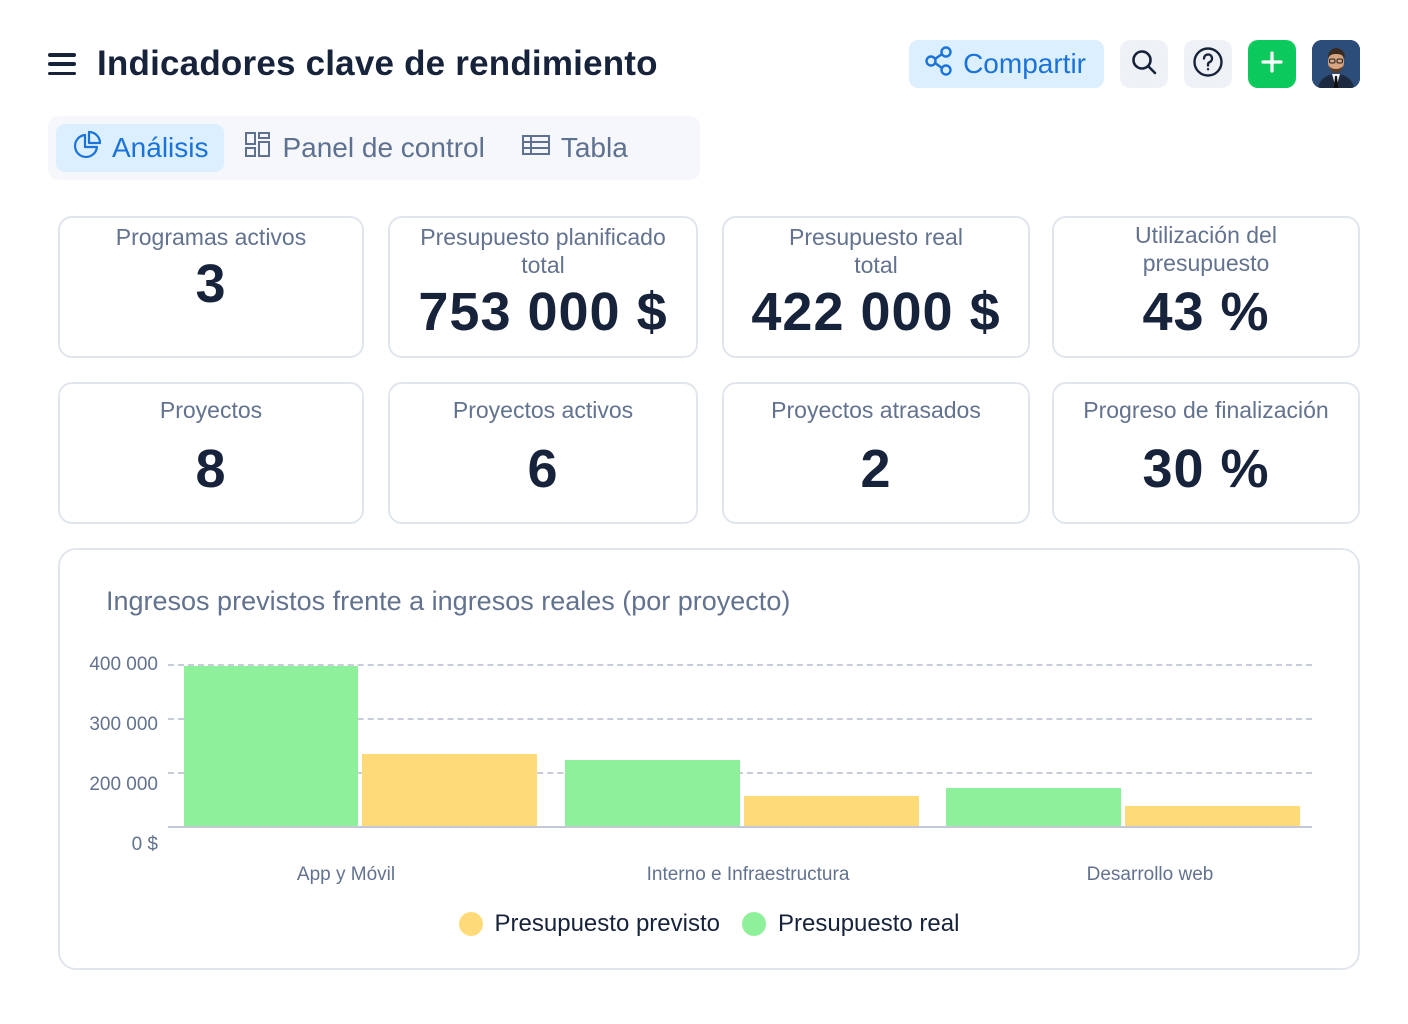 Image resolution: width=1408 pixels, height=1024 pixels. Describe the element at coordinates (876, 251) in the screenshot. I see `kpi-label: Presupuesto real total` at that location.